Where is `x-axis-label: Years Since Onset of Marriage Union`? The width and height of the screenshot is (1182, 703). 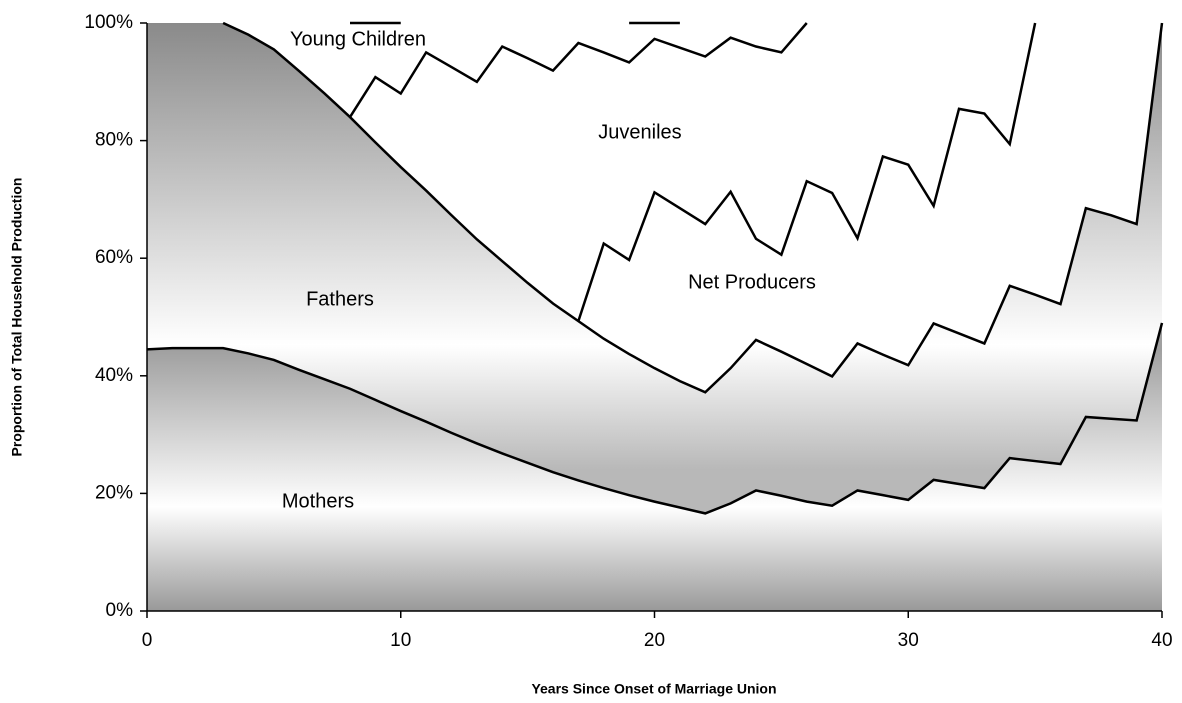
x-axis-label: Years Since Onset of Marriage Union is located at coordinates (653, 689).